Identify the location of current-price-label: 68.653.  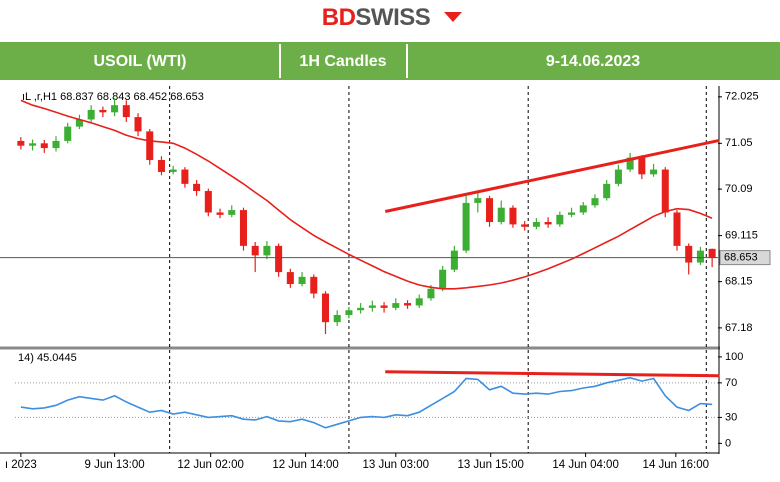
(741, 258).